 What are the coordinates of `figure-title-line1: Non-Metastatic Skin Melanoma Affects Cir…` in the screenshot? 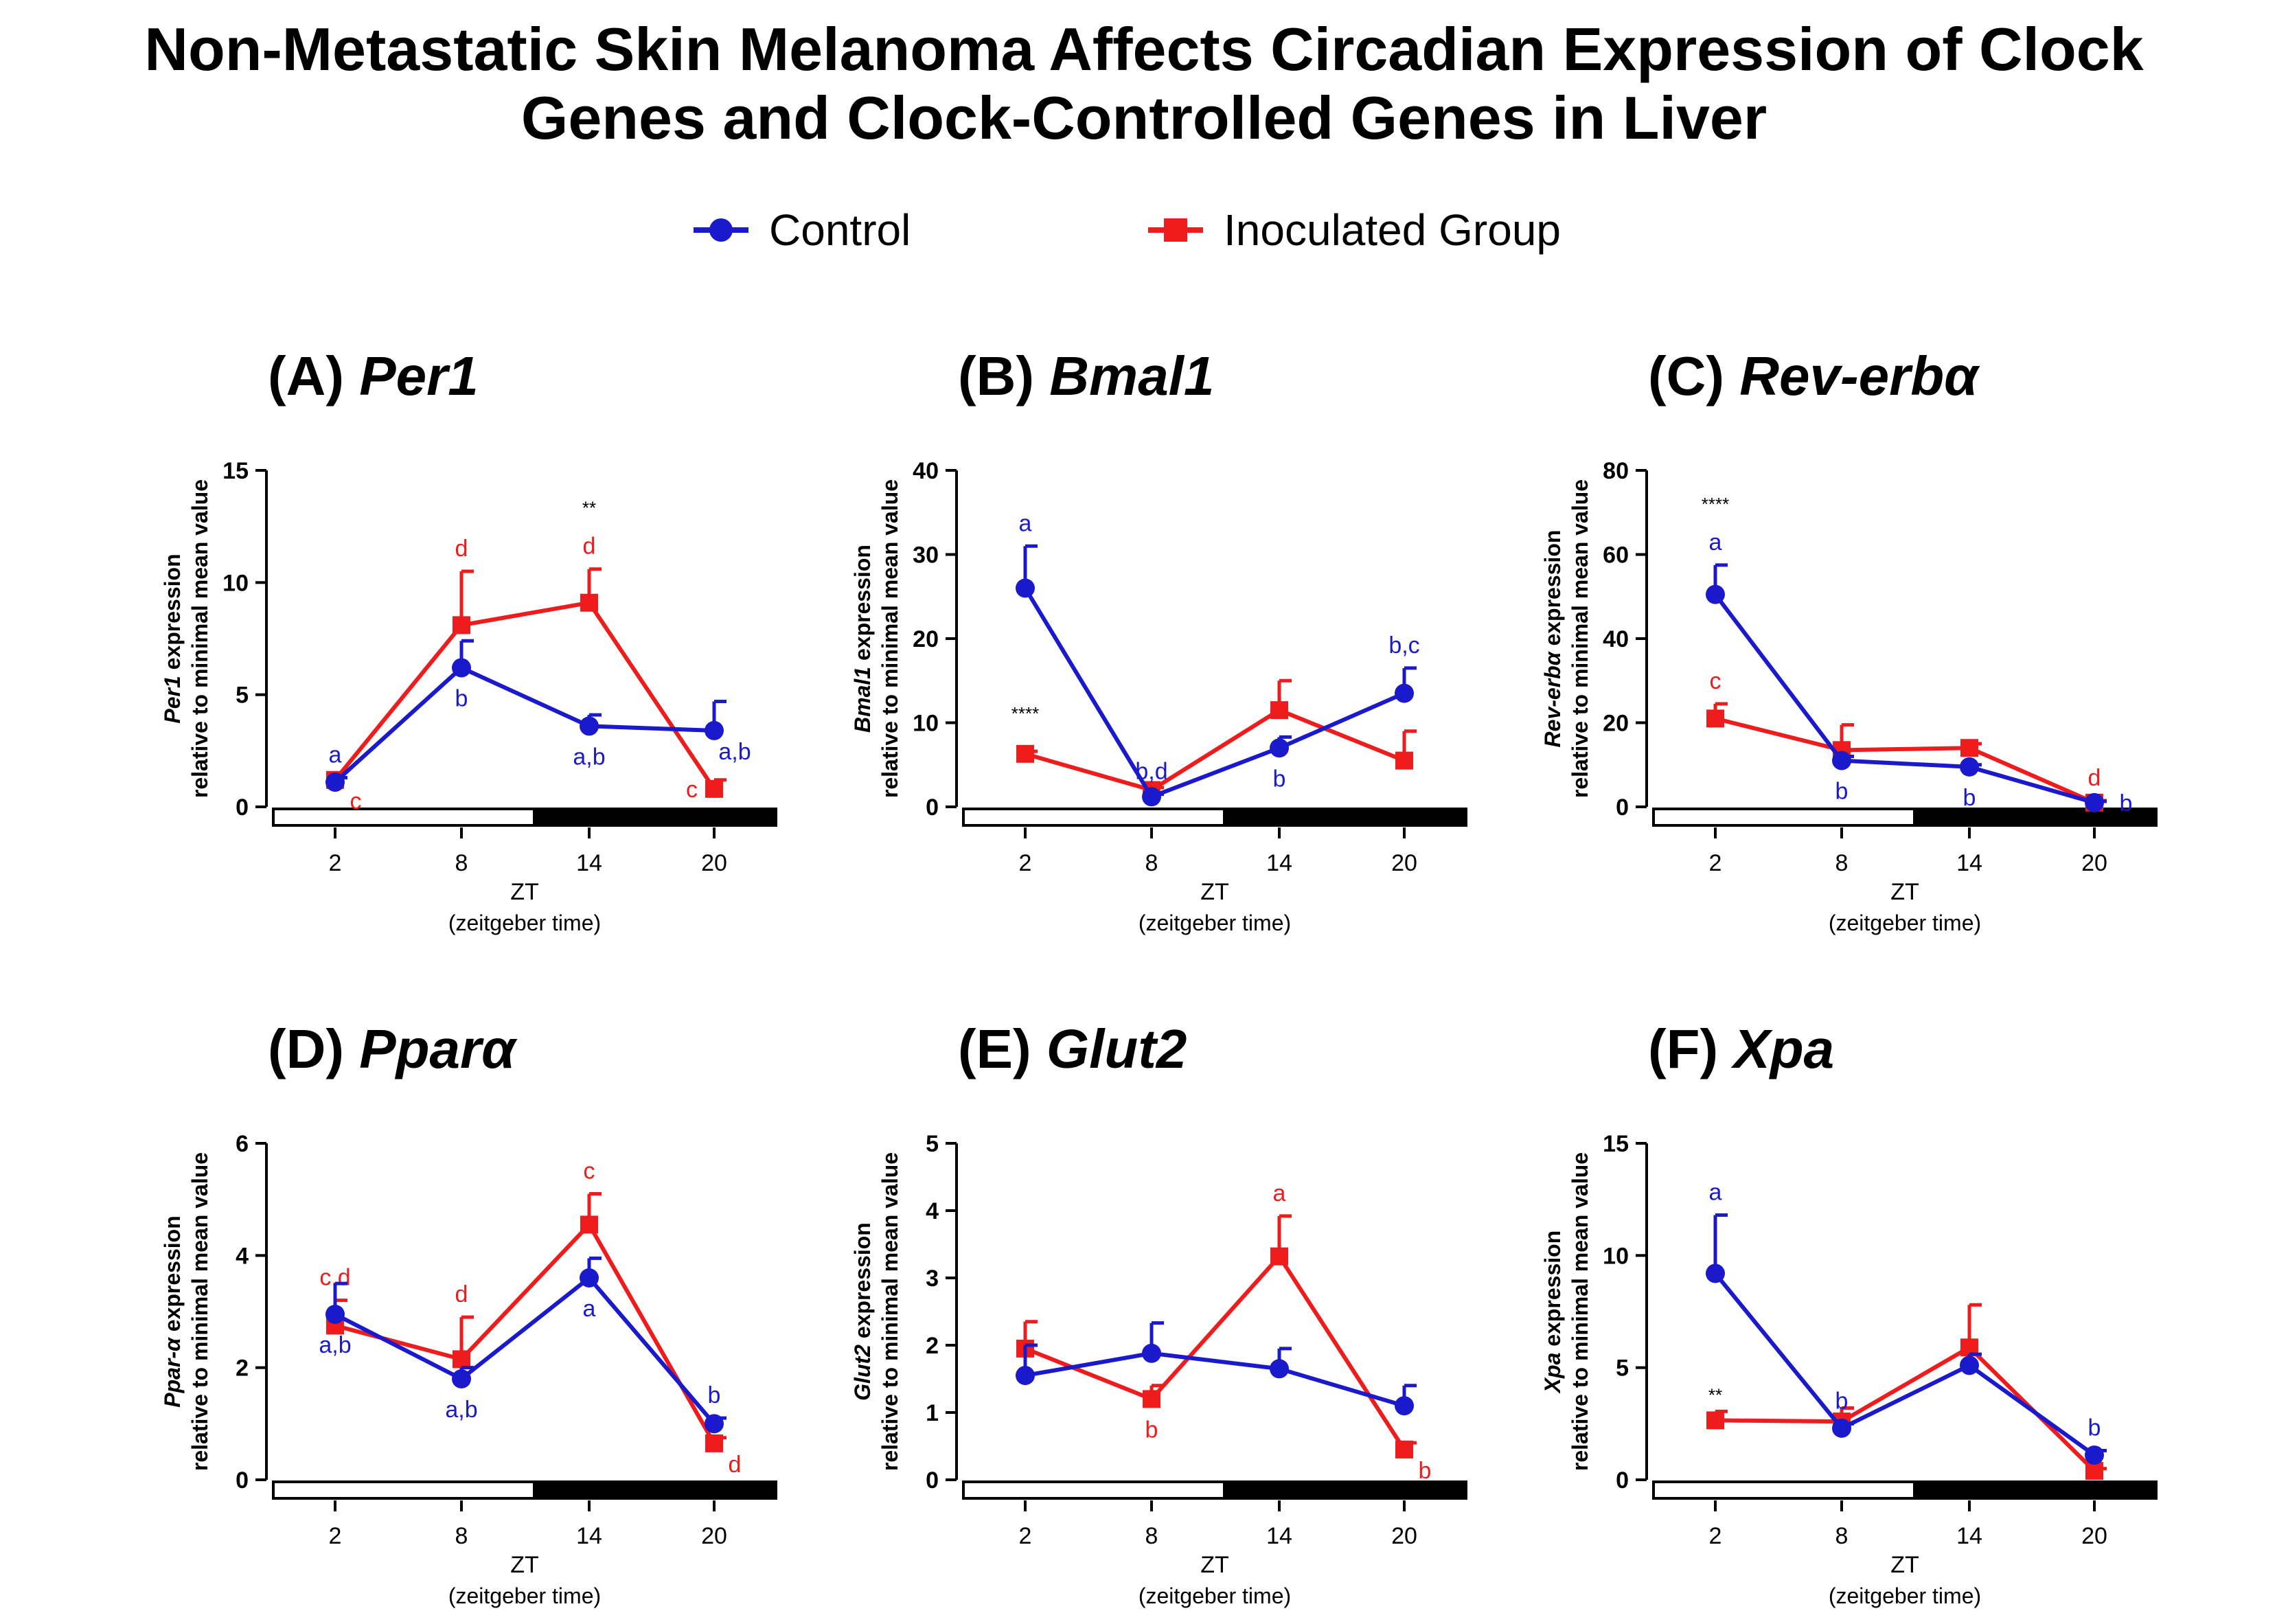 It's located at (1144, 49).